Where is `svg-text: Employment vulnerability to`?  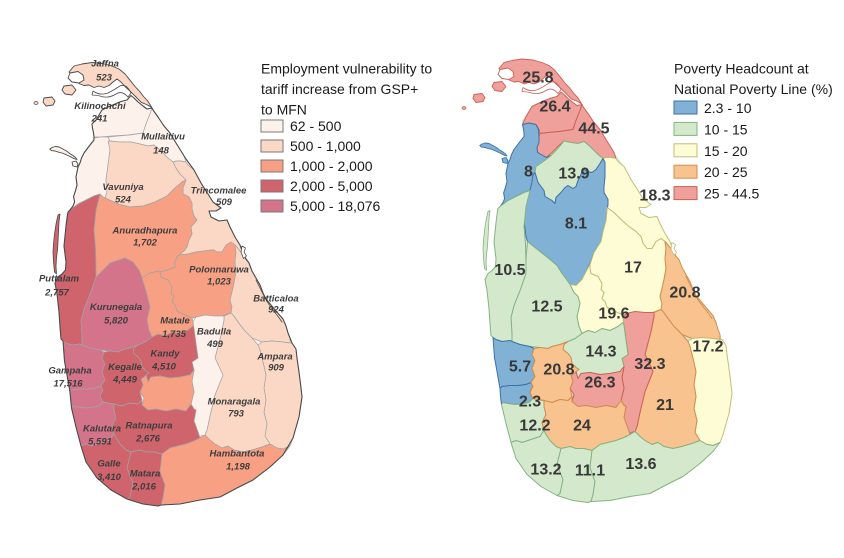
svg-text: Employment vulnerability to is located at coordinates (346, 69).